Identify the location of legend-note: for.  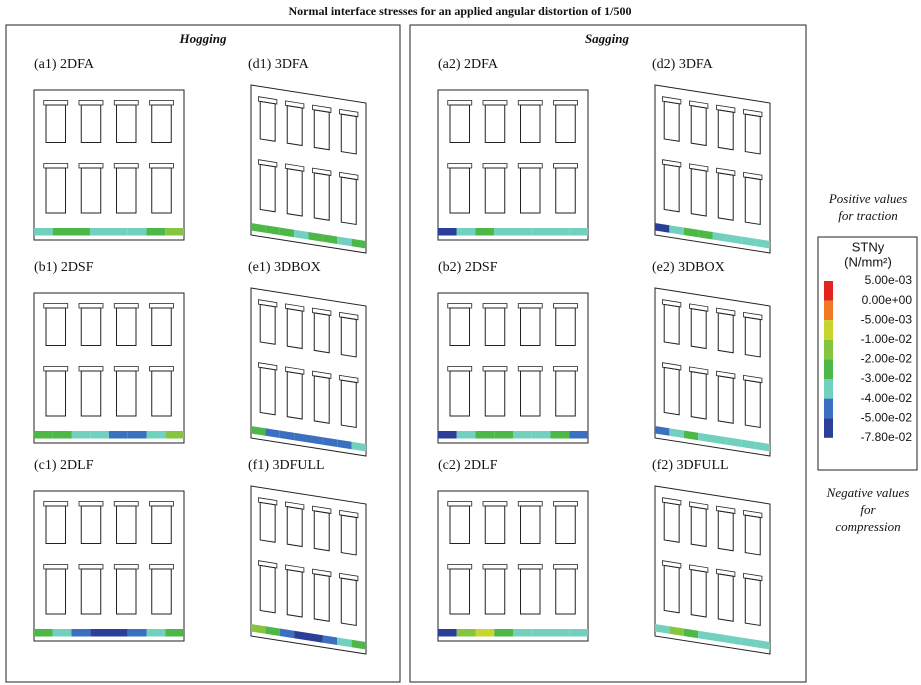
(868, 509).